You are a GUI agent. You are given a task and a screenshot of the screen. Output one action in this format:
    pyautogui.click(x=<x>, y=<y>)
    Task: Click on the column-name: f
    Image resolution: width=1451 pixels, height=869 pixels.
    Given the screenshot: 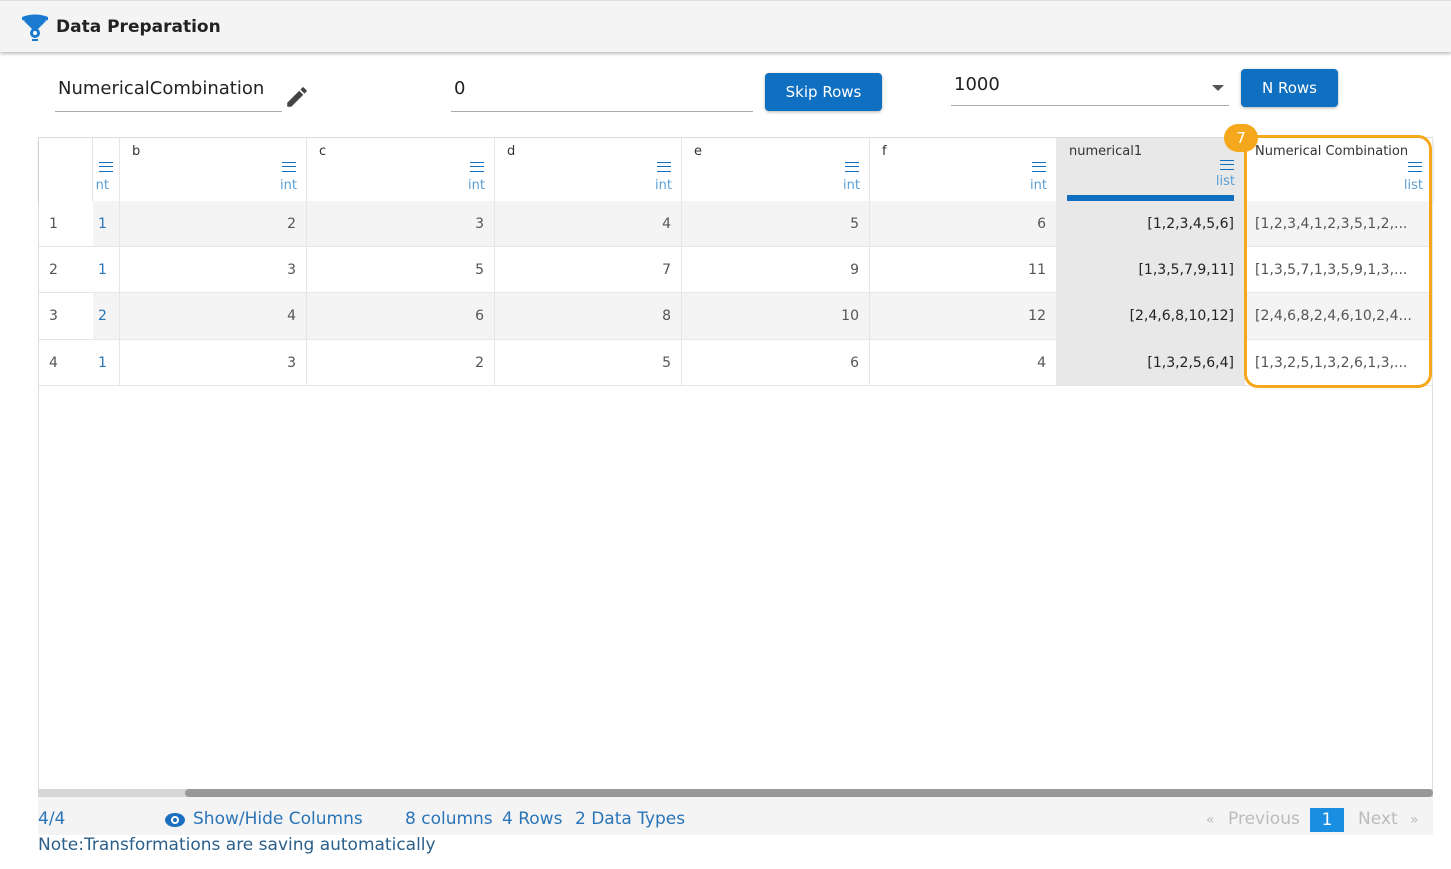 What is the action you would take?
    pyautogui.click(x=884, y=151)
    